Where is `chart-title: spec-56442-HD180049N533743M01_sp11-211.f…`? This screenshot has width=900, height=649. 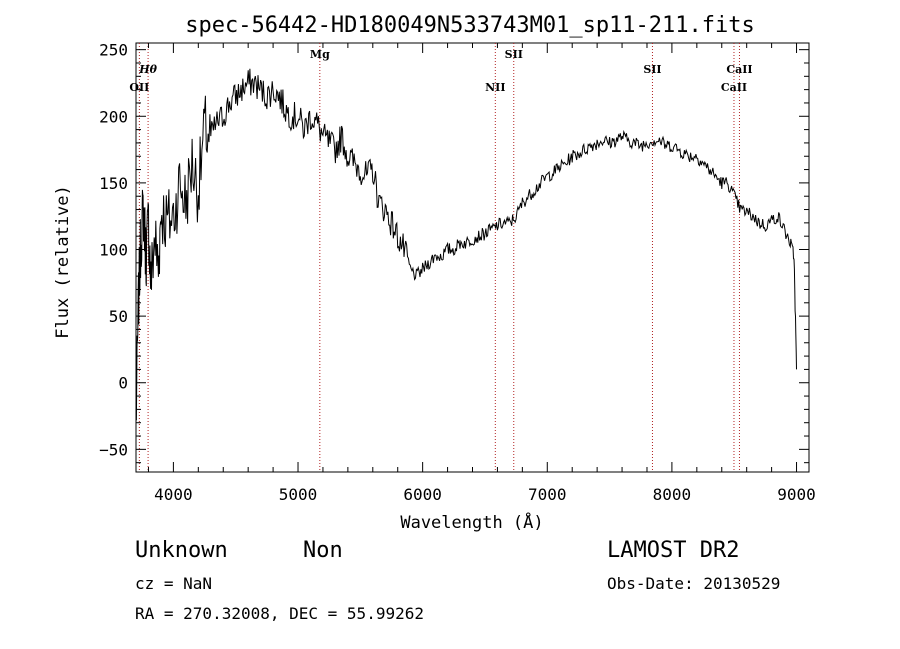 chart-title: spec-56442-HD180049N533743M01_sp11-211.f… is located at coordinates (470, 25).